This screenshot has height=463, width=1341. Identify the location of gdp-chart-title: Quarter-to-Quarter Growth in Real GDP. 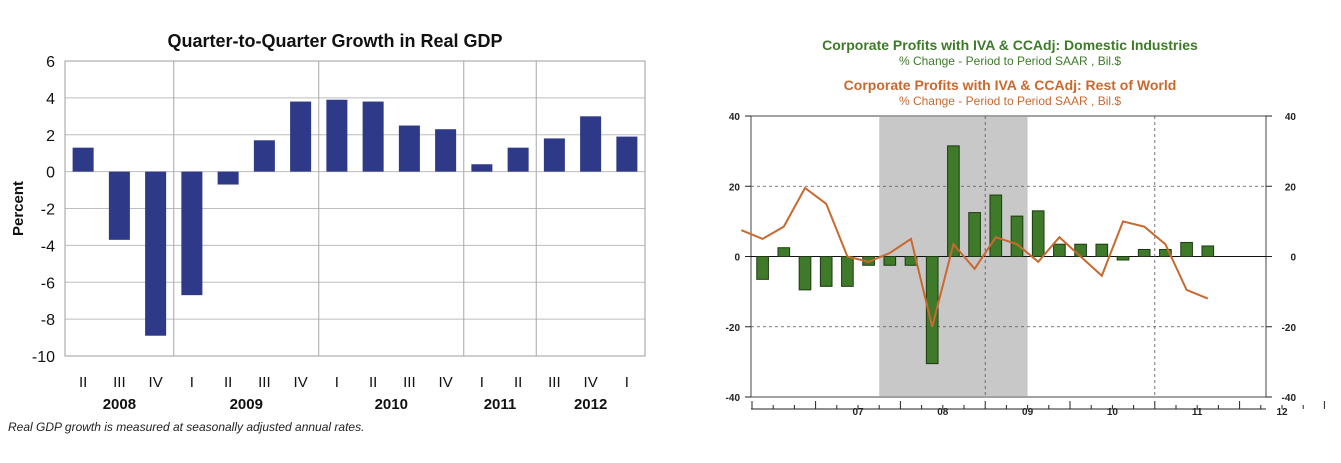
(334, 41).